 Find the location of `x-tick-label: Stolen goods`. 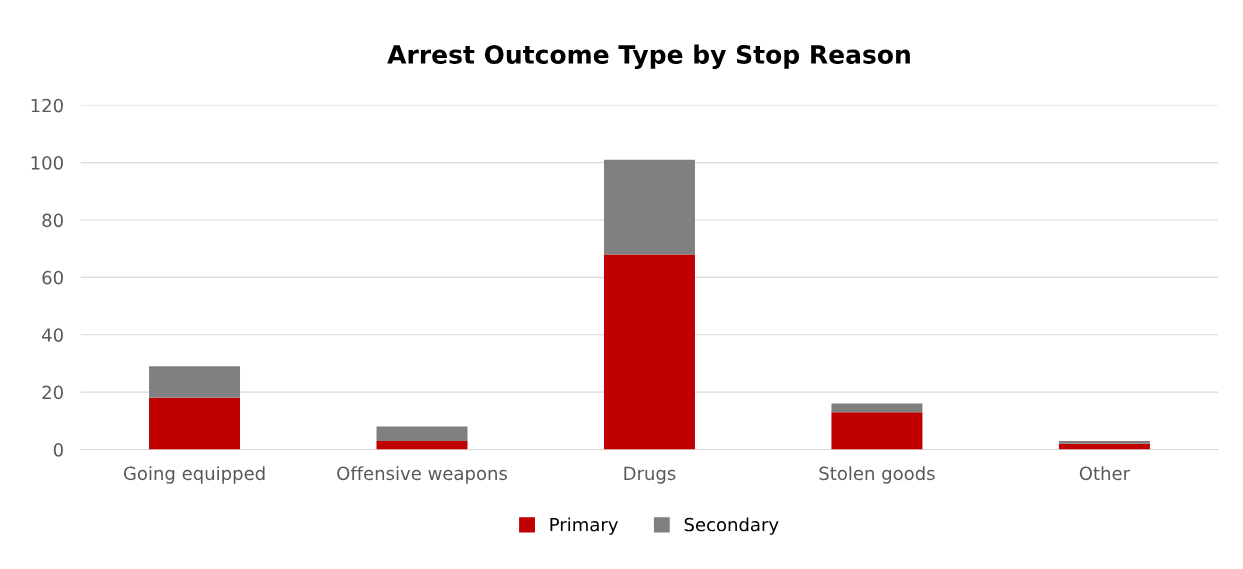

x-tick-label: Stolen goods is located at coordinates (877, 475).